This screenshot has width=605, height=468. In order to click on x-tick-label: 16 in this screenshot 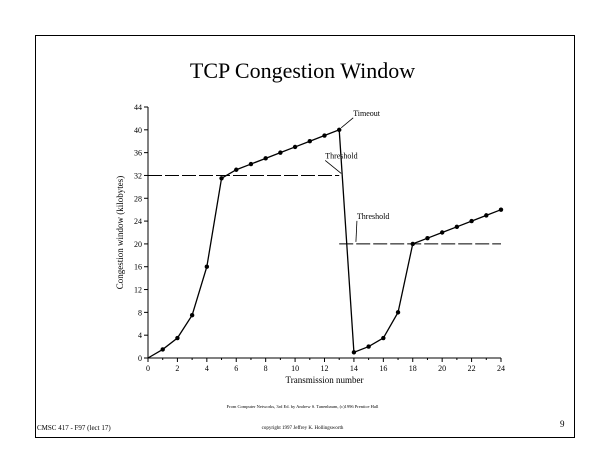, I will do `click(383, 368)`.